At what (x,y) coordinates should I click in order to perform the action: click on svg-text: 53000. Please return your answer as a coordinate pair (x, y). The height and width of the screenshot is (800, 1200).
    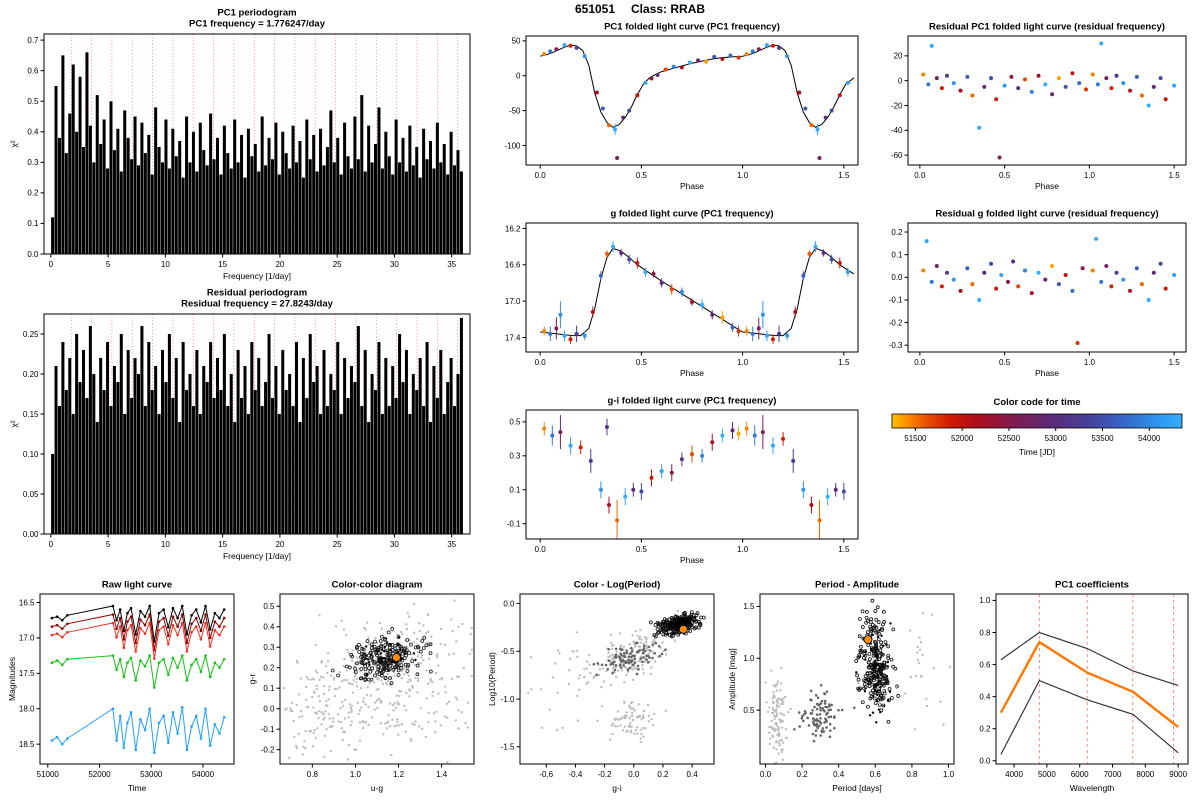
    Looking at the image, I should click on (1056, 438).